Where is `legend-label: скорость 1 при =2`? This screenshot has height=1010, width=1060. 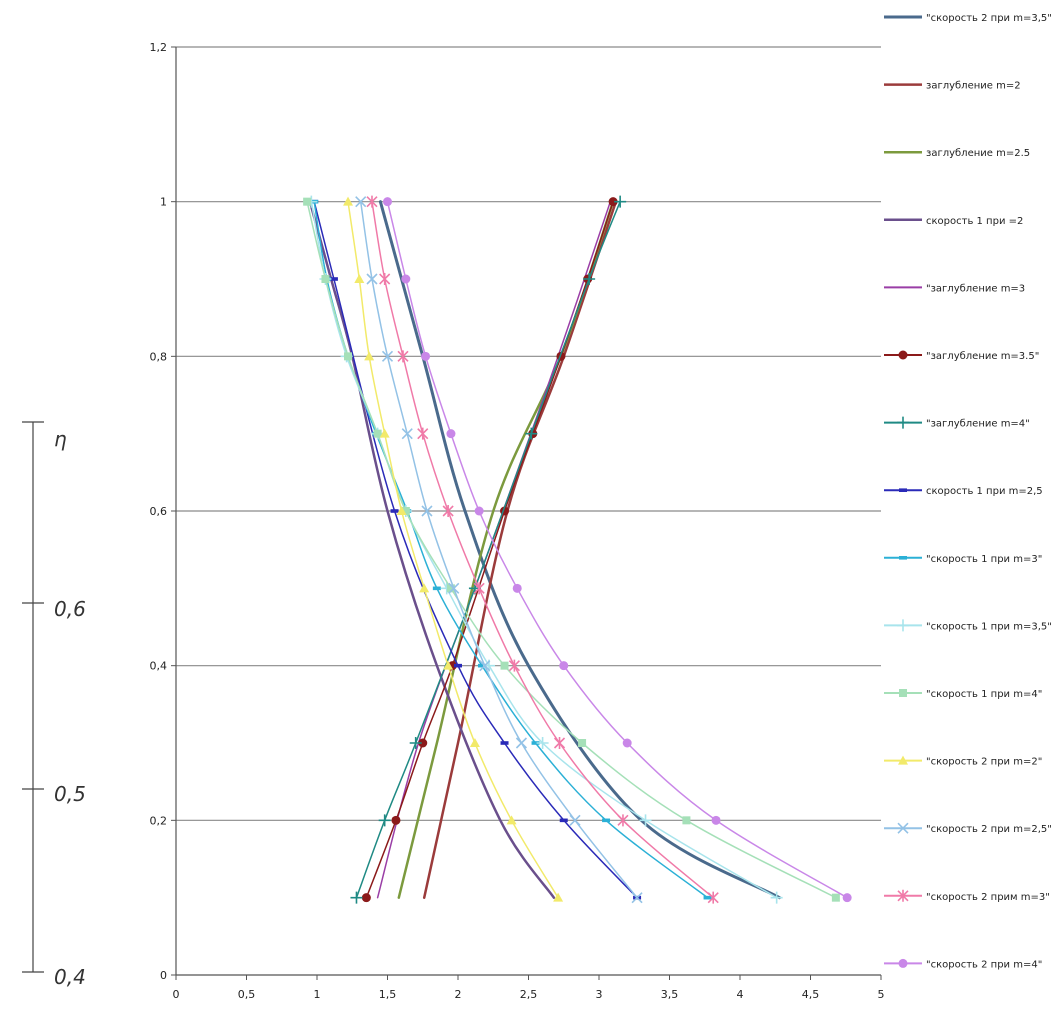 legend-label: скорость 1 при =2 is located at coordinates (974, 221).